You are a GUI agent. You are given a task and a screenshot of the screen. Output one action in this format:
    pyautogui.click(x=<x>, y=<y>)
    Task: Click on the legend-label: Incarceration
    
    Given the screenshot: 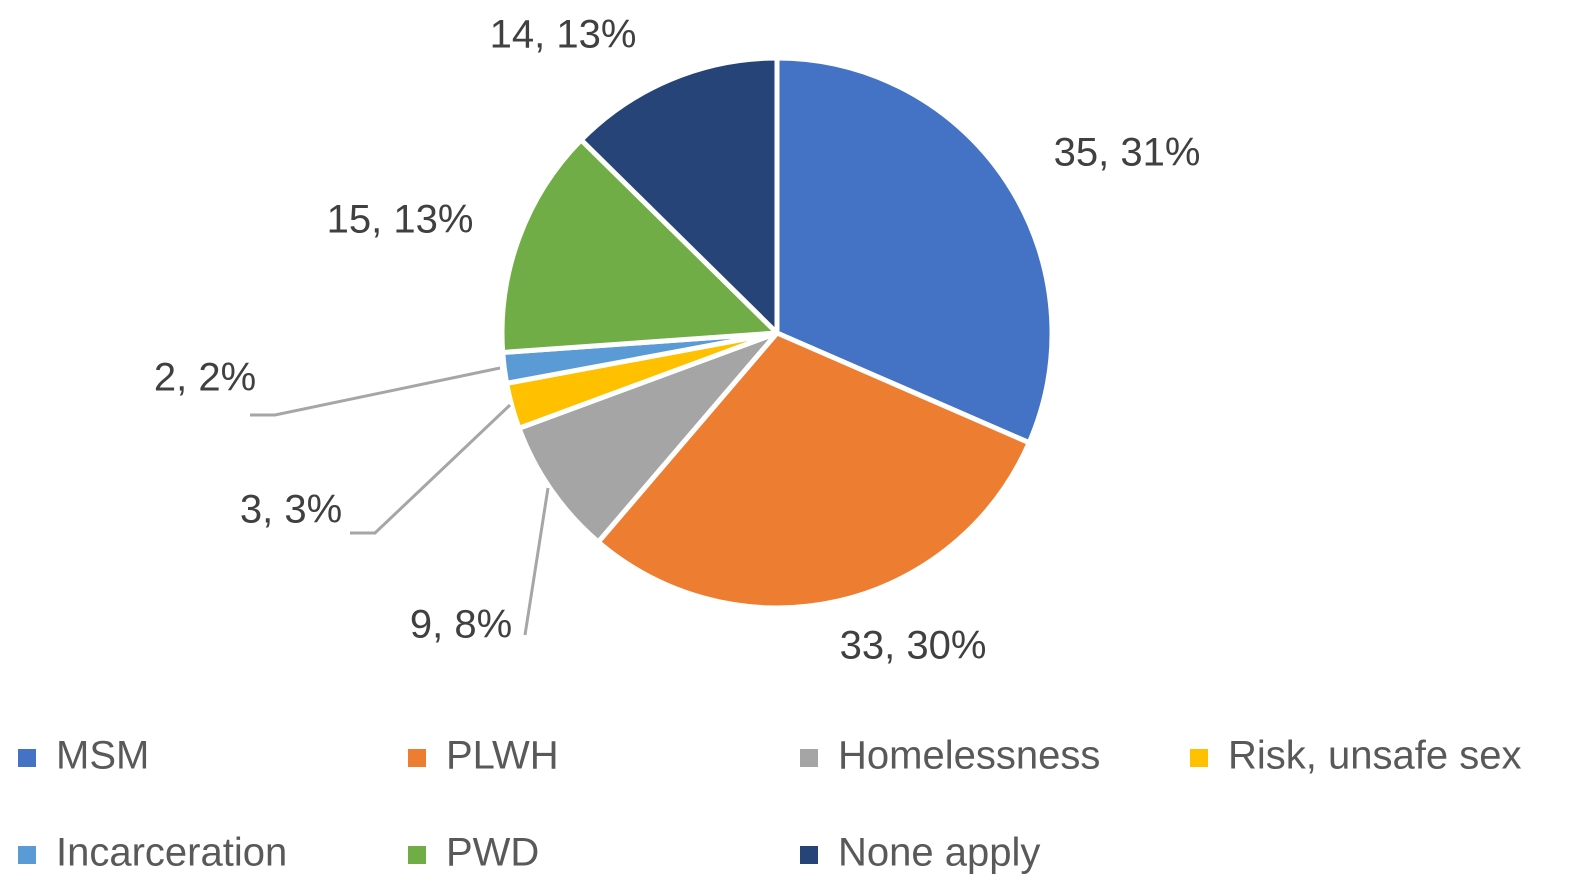 What is the action you would take?
    pyautogui.click(x=171, y=853)
    